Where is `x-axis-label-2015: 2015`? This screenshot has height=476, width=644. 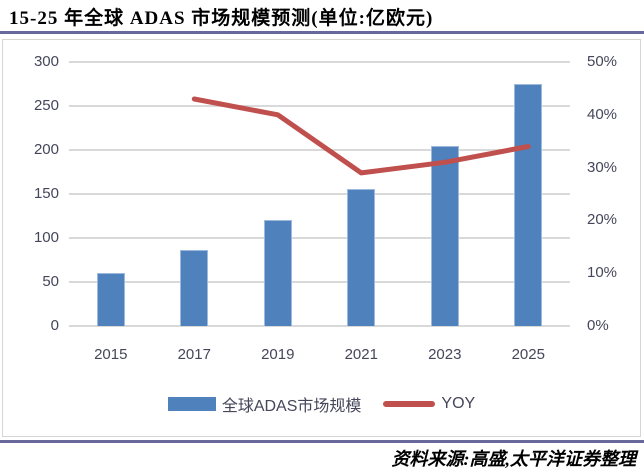 x-axis-label-2015: 2015 is located at coordinates (111, 354).